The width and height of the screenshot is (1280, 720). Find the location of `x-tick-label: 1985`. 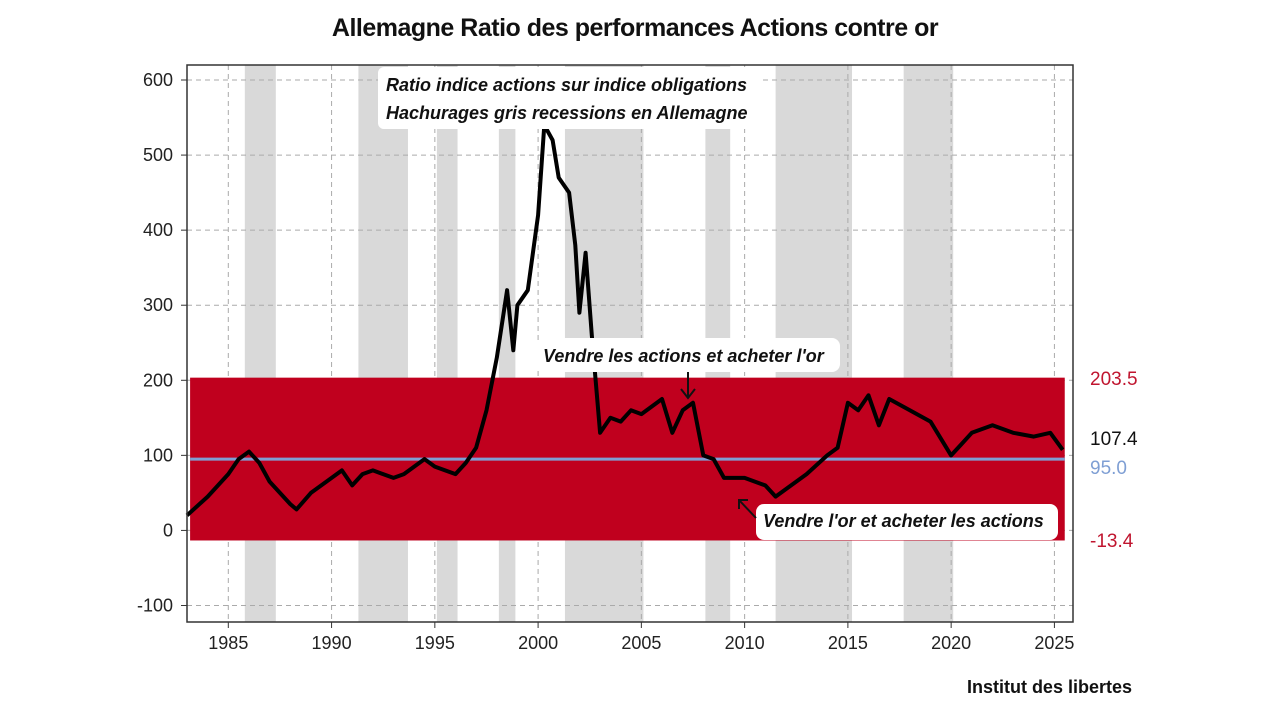

x-tick-label: 1985 is located at coordinates (228, 643).